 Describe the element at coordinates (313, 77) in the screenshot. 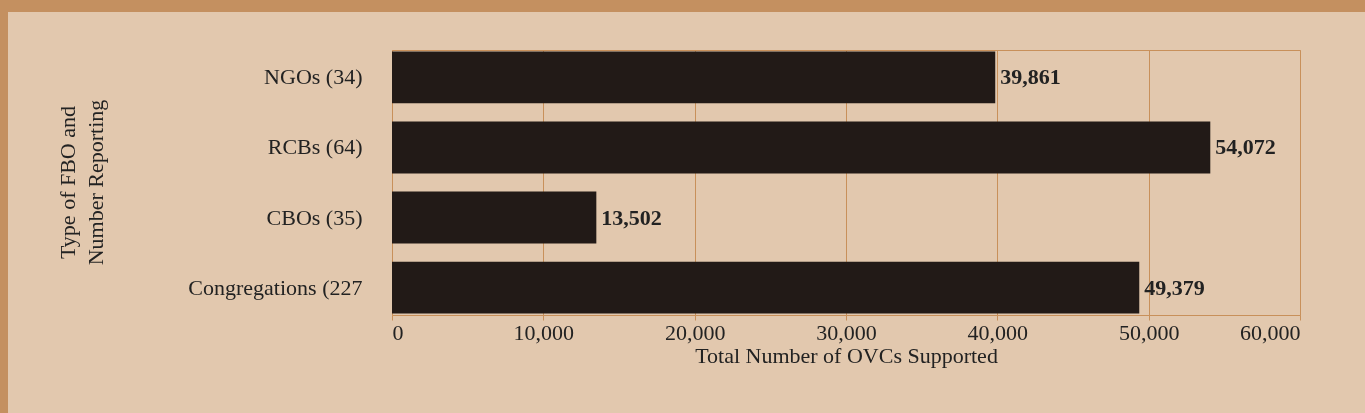

I see `y-tick-label: NGOs (34)` at that location.